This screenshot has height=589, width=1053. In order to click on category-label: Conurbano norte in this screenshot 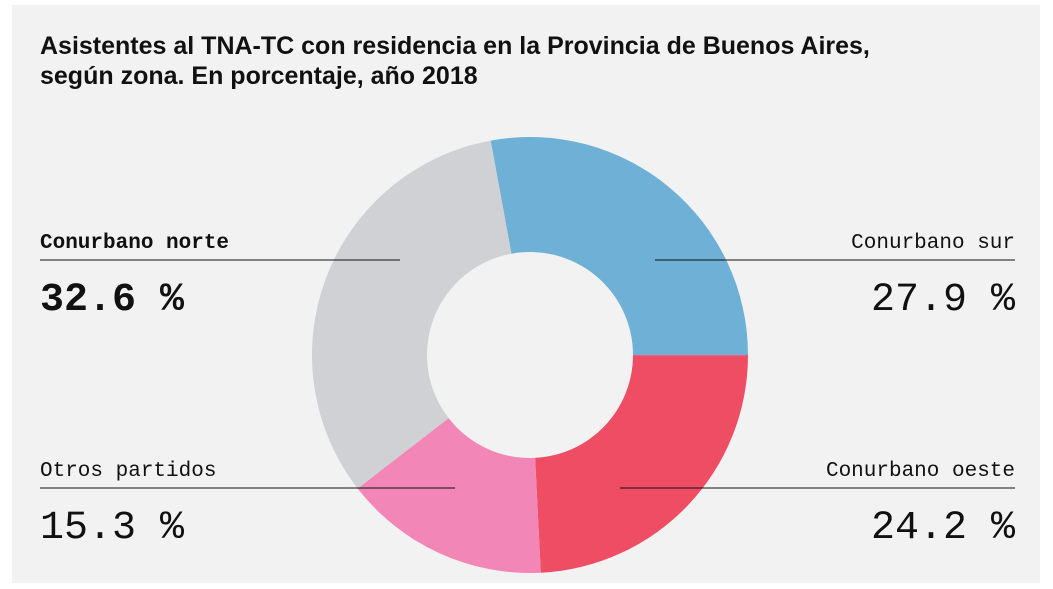, I will do `click(134, 243)`.